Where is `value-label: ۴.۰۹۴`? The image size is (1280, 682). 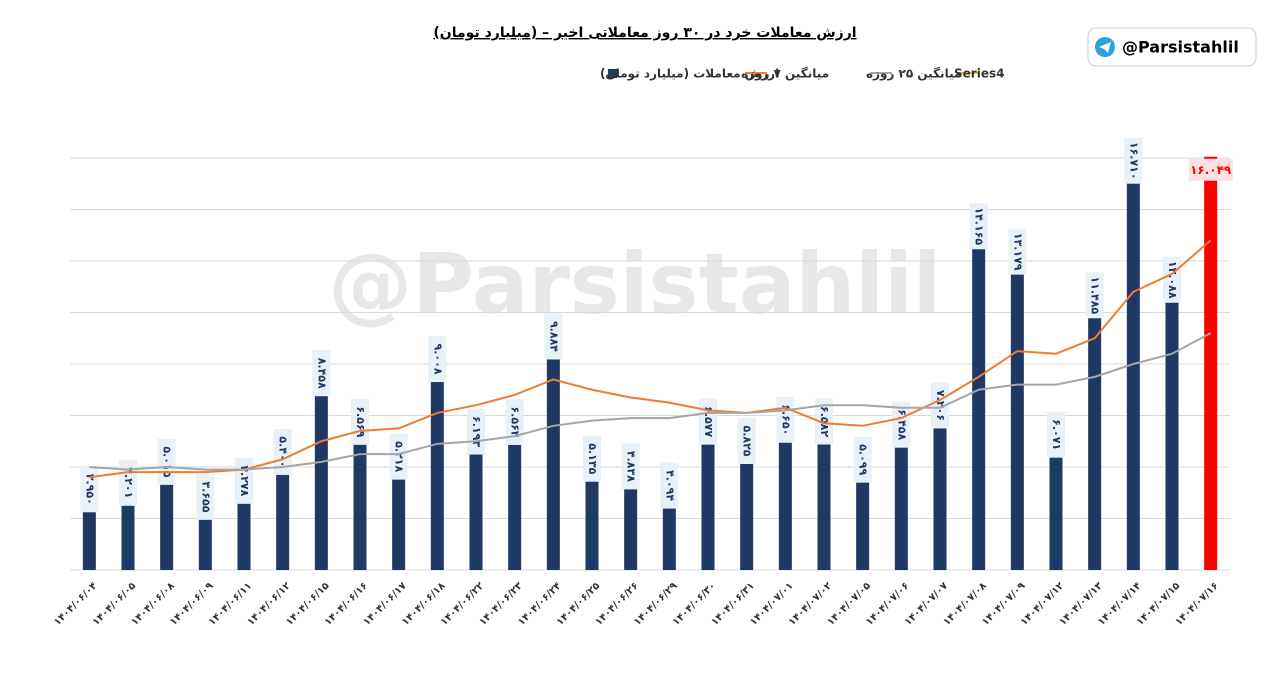
value-label: ۴.۰۹۴ is located at coordinates (669, 485).